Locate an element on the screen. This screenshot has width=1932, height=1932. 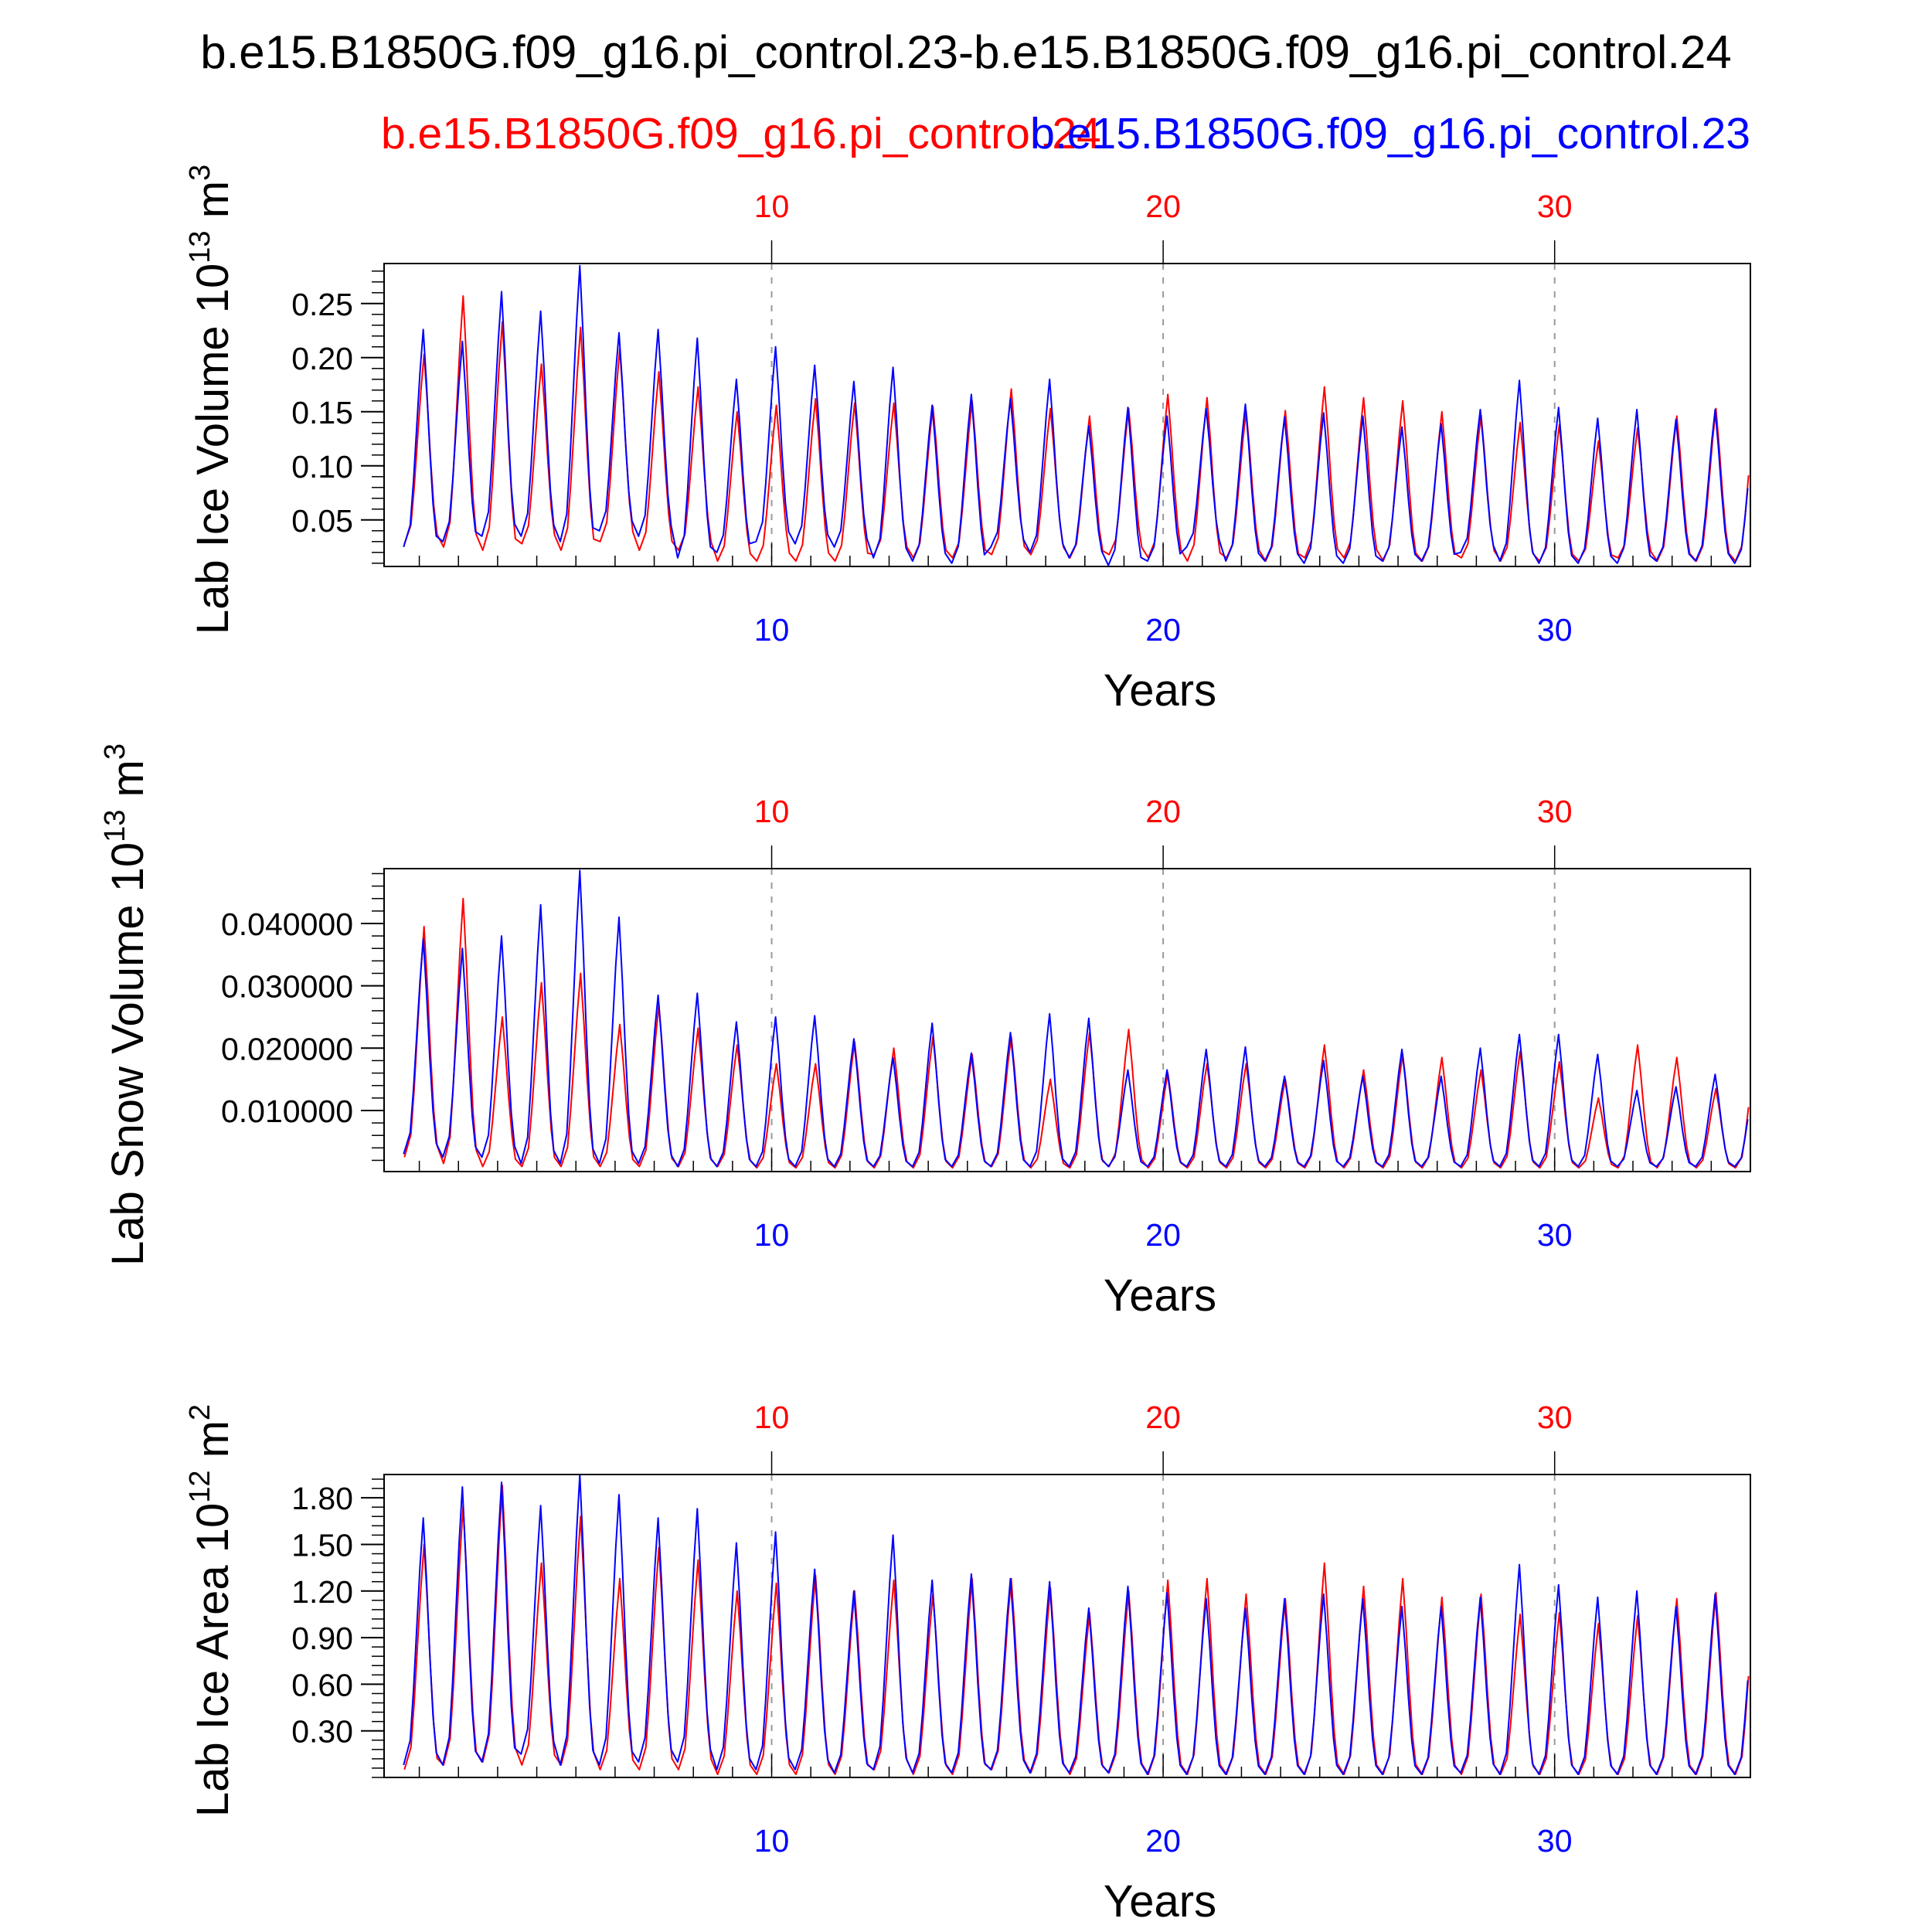
lab-ice-area-x-tick-label-bottom: 20 is located at coordinates (1163, 1841).